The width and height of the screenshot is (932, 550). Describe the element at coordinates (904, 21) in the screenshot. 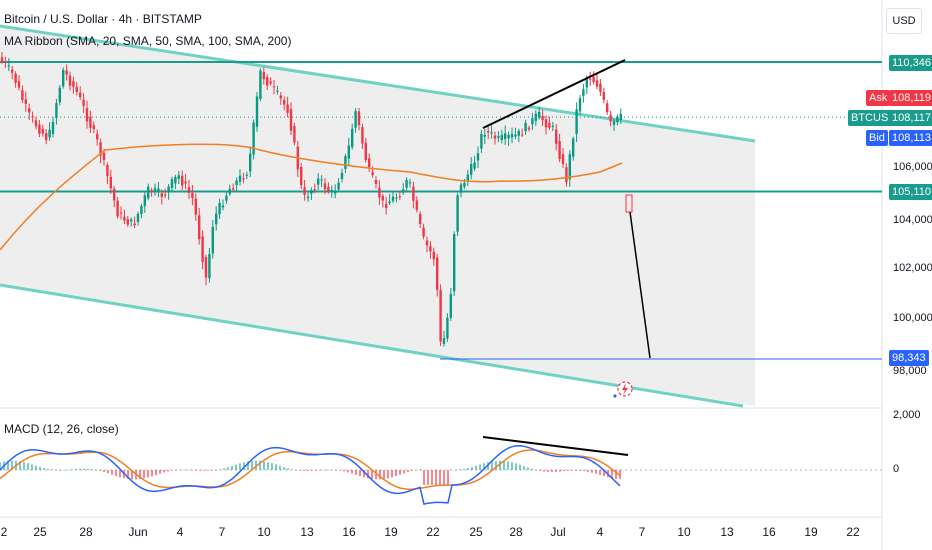

I see `currency-button: USD` at that location.